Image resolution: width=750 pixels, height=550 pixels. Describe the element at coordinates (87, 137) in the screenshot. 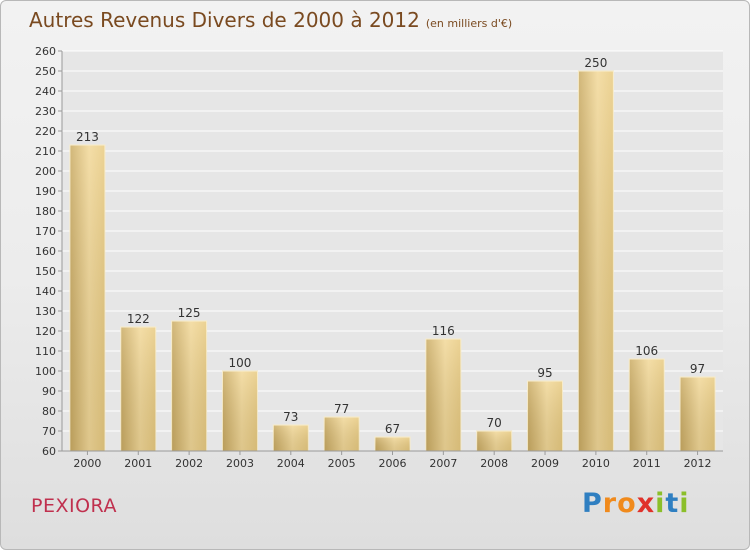

I see `data-label: 213` at that location.